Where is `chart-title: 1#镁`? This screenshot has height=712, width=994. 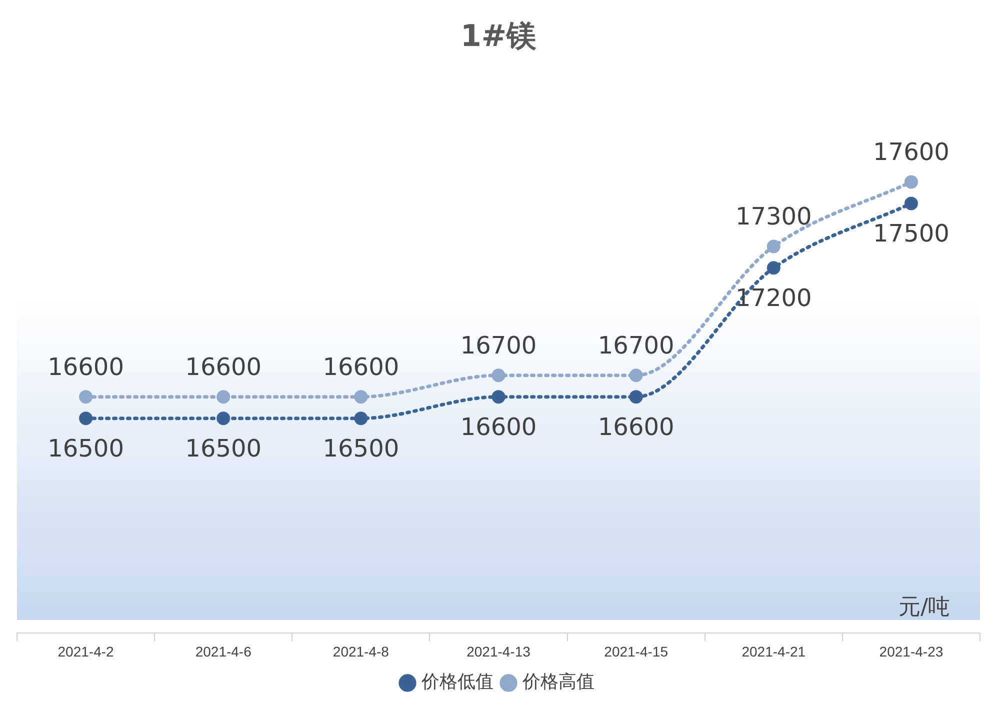
chart-title: 1#镁 is located at coordinates (499, 36).